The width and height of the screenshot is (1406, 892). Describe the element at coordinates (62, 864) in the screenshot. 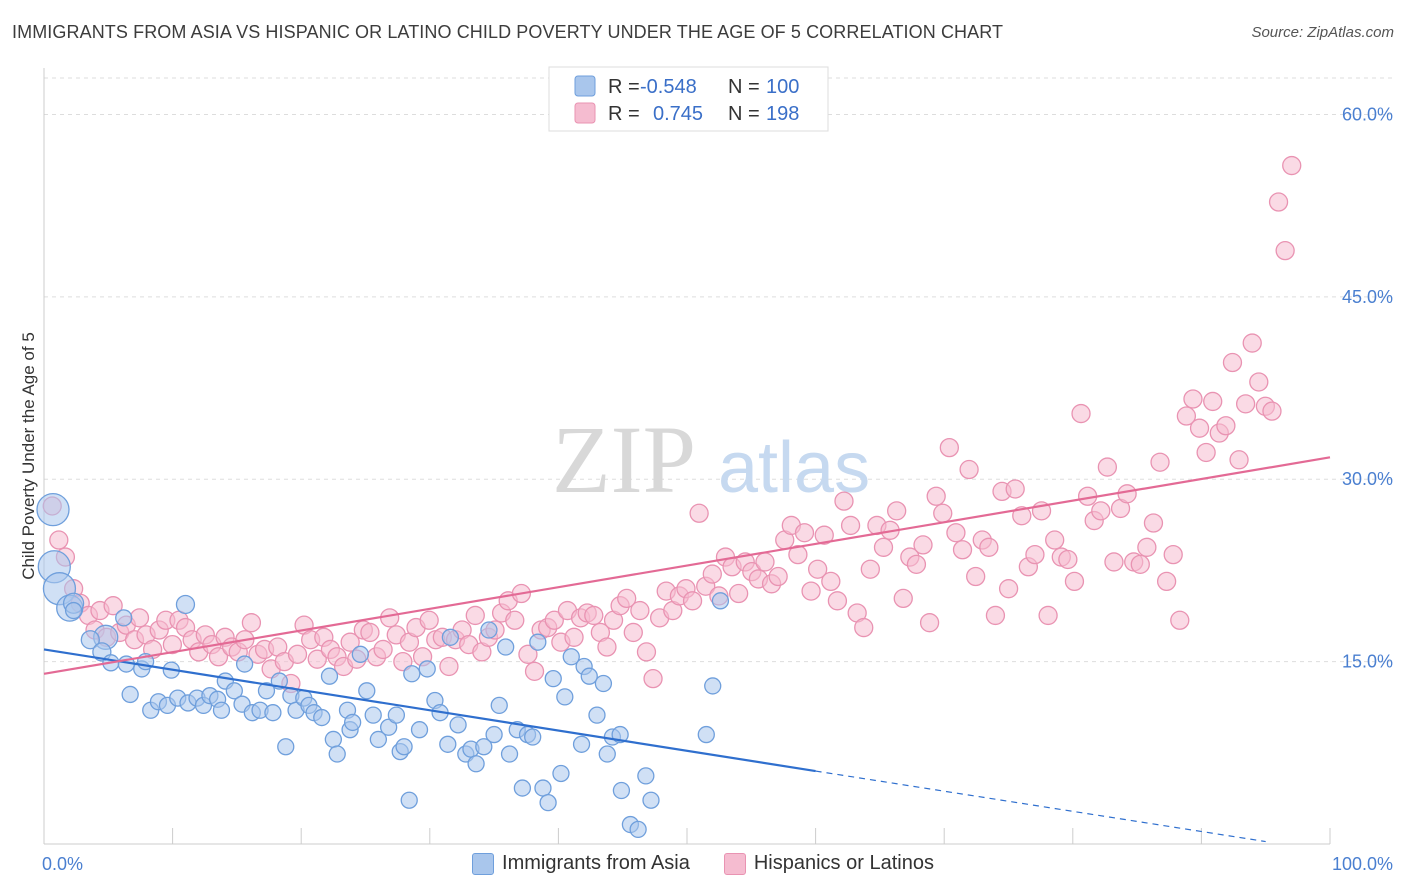

I see `x-tick-label-0: 0.0%` at that location.